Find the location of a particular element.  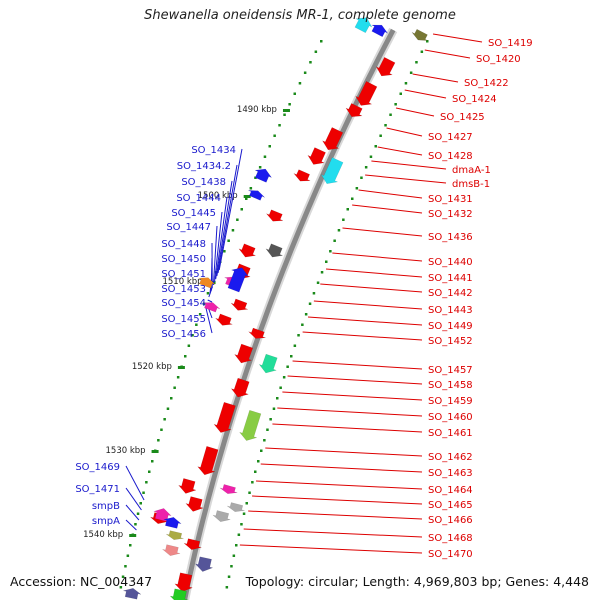

right-gene-label: SO_1440 is located at coordinates (450, 262).